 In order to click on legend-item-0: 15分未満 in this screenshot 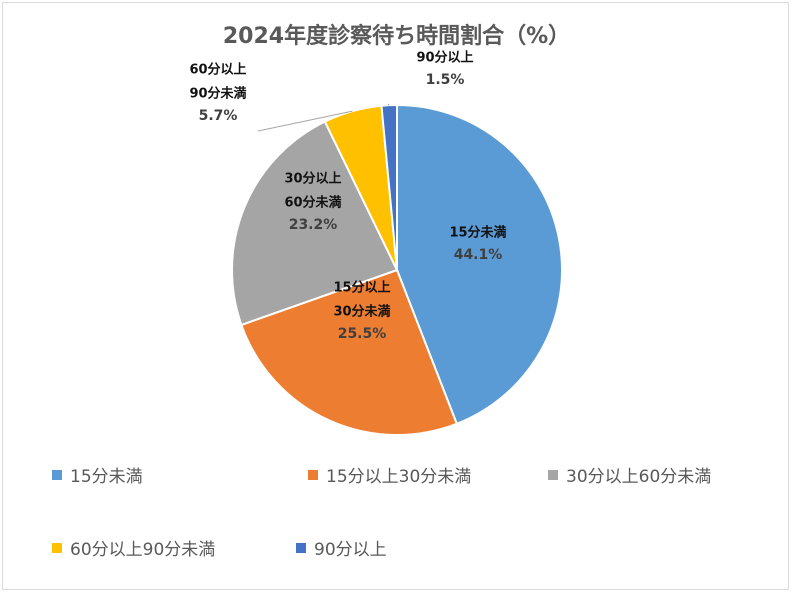, I will do `click(97, 474)`.